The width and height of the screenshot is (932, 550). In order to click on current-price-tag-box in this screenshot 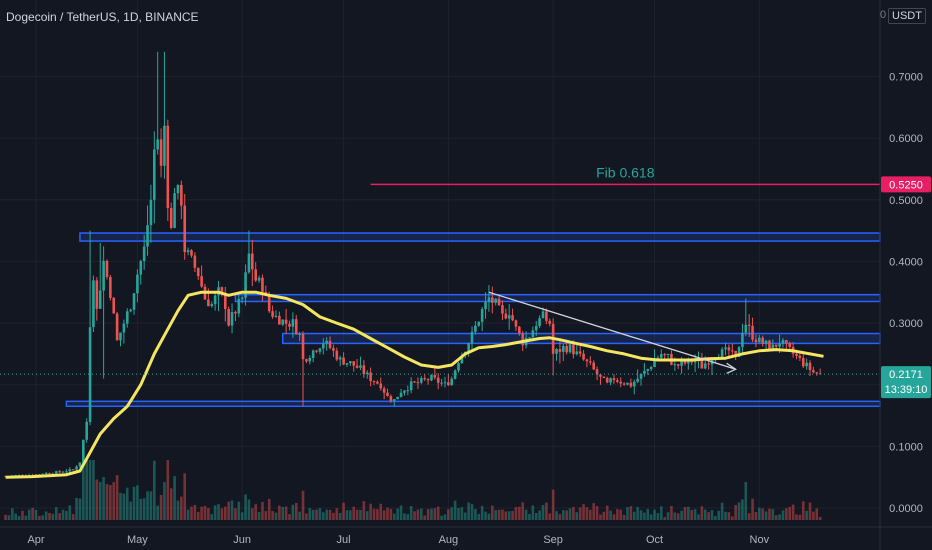, I will do `click(906, 382)`.